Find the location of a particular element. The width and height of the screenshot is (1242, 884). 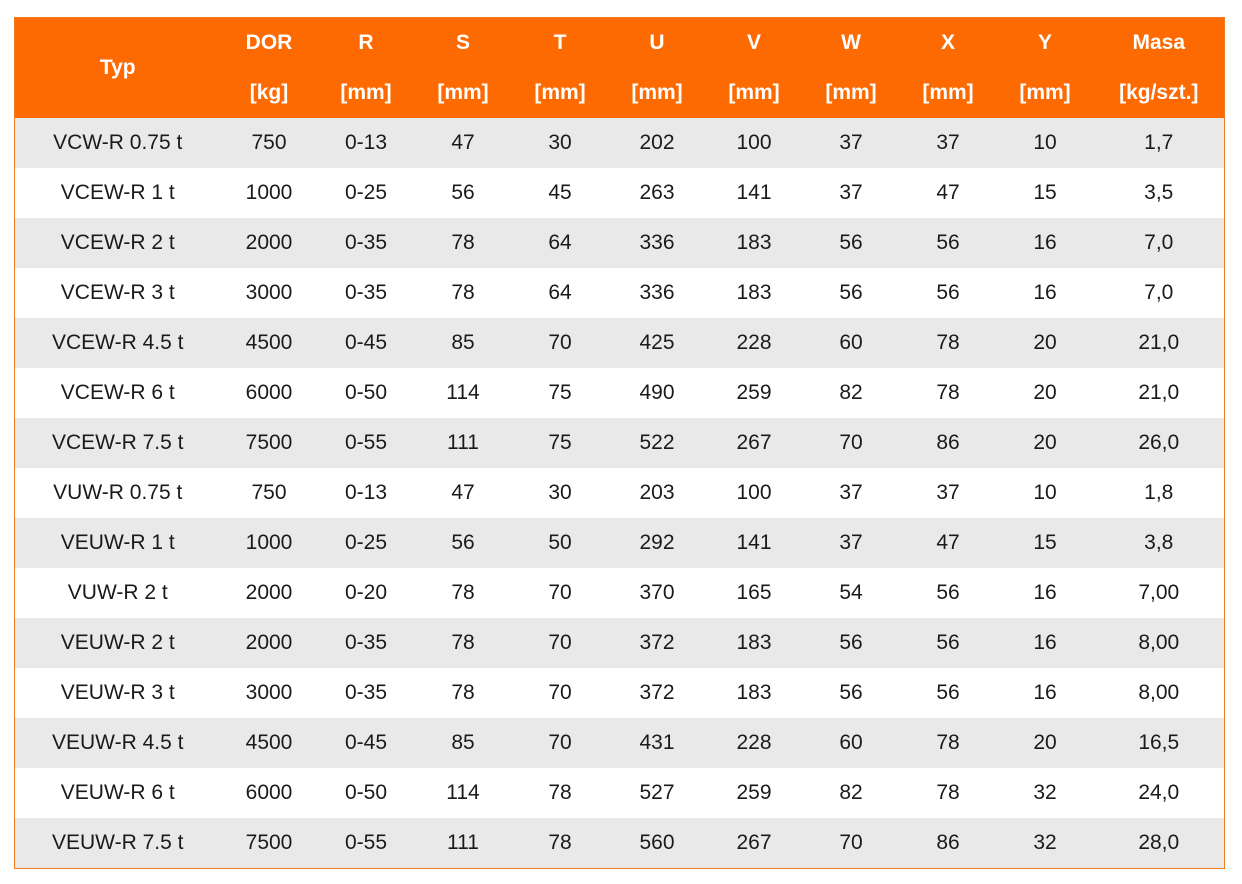

cell-y: 32 is located at coordinates (1045, 843).